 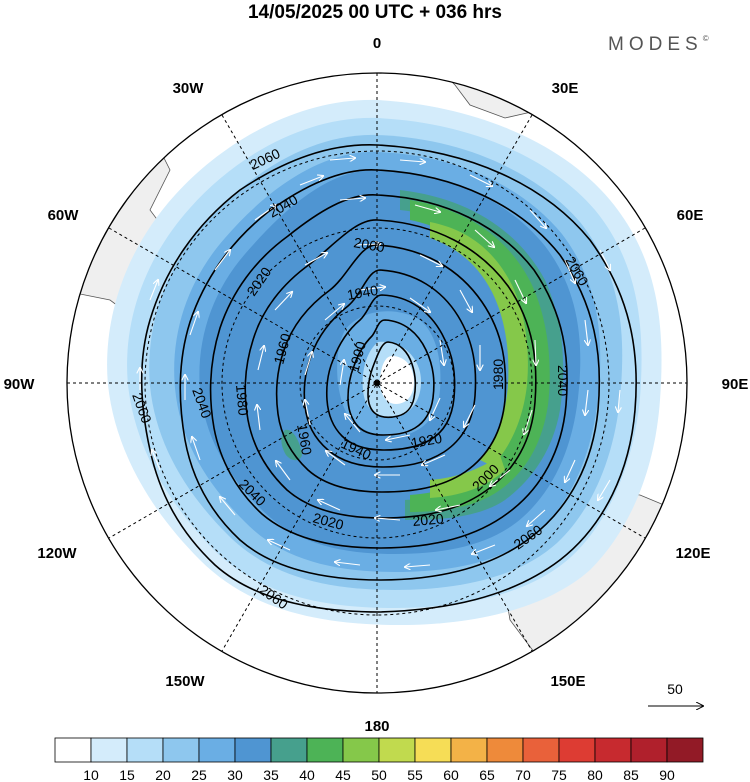 I want to click on reference-vector: 50, so click(x=675, y=693).